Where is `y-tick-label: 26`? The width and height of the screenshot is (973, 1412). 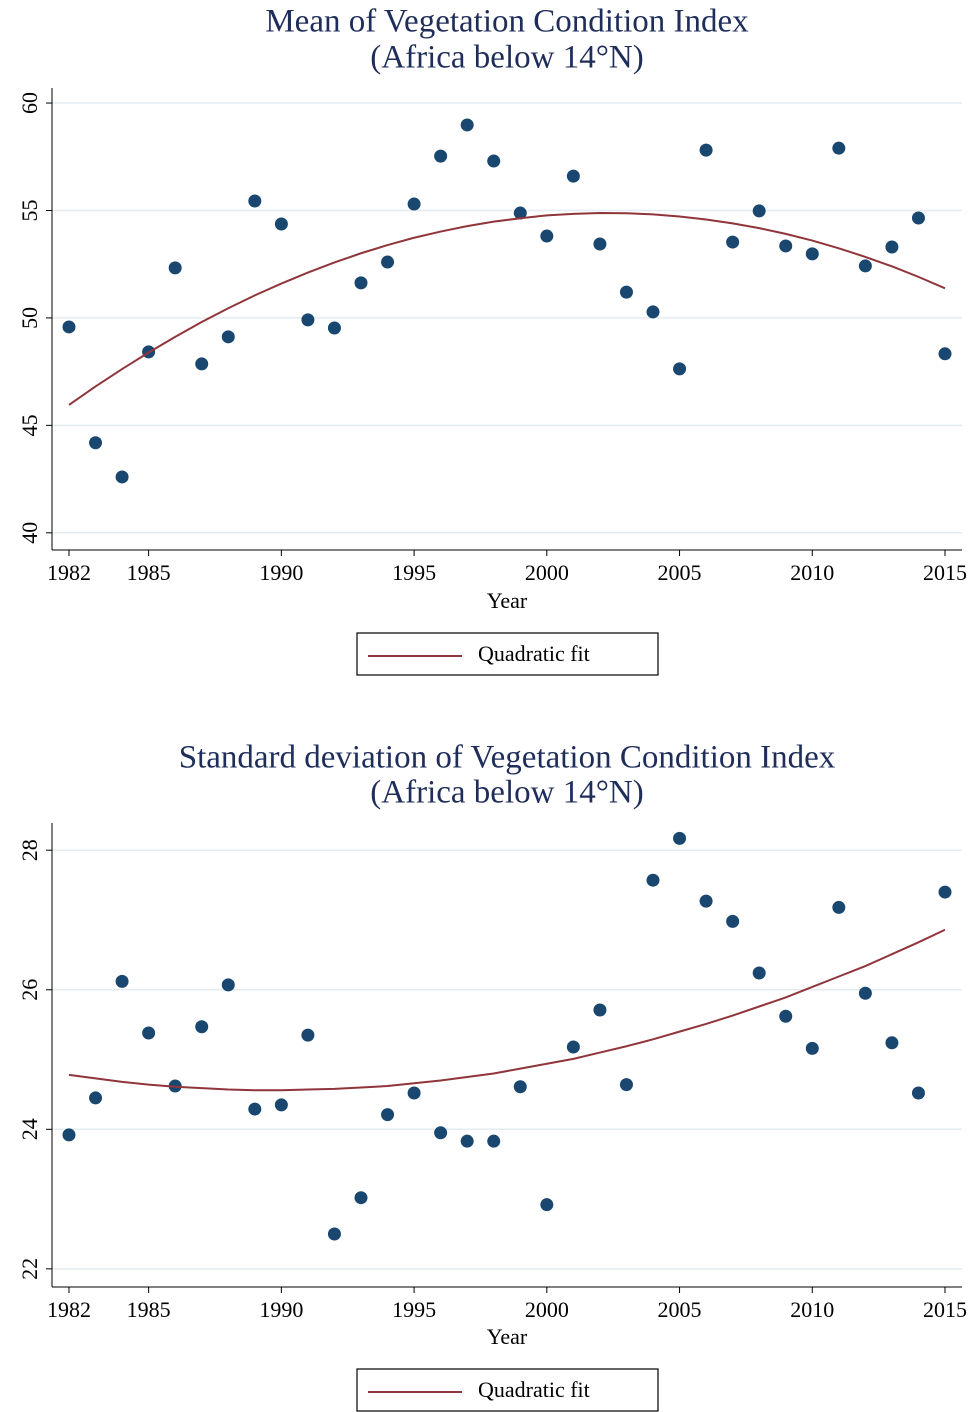
y-tick-label: 26 is located at coordinates (29, 990).